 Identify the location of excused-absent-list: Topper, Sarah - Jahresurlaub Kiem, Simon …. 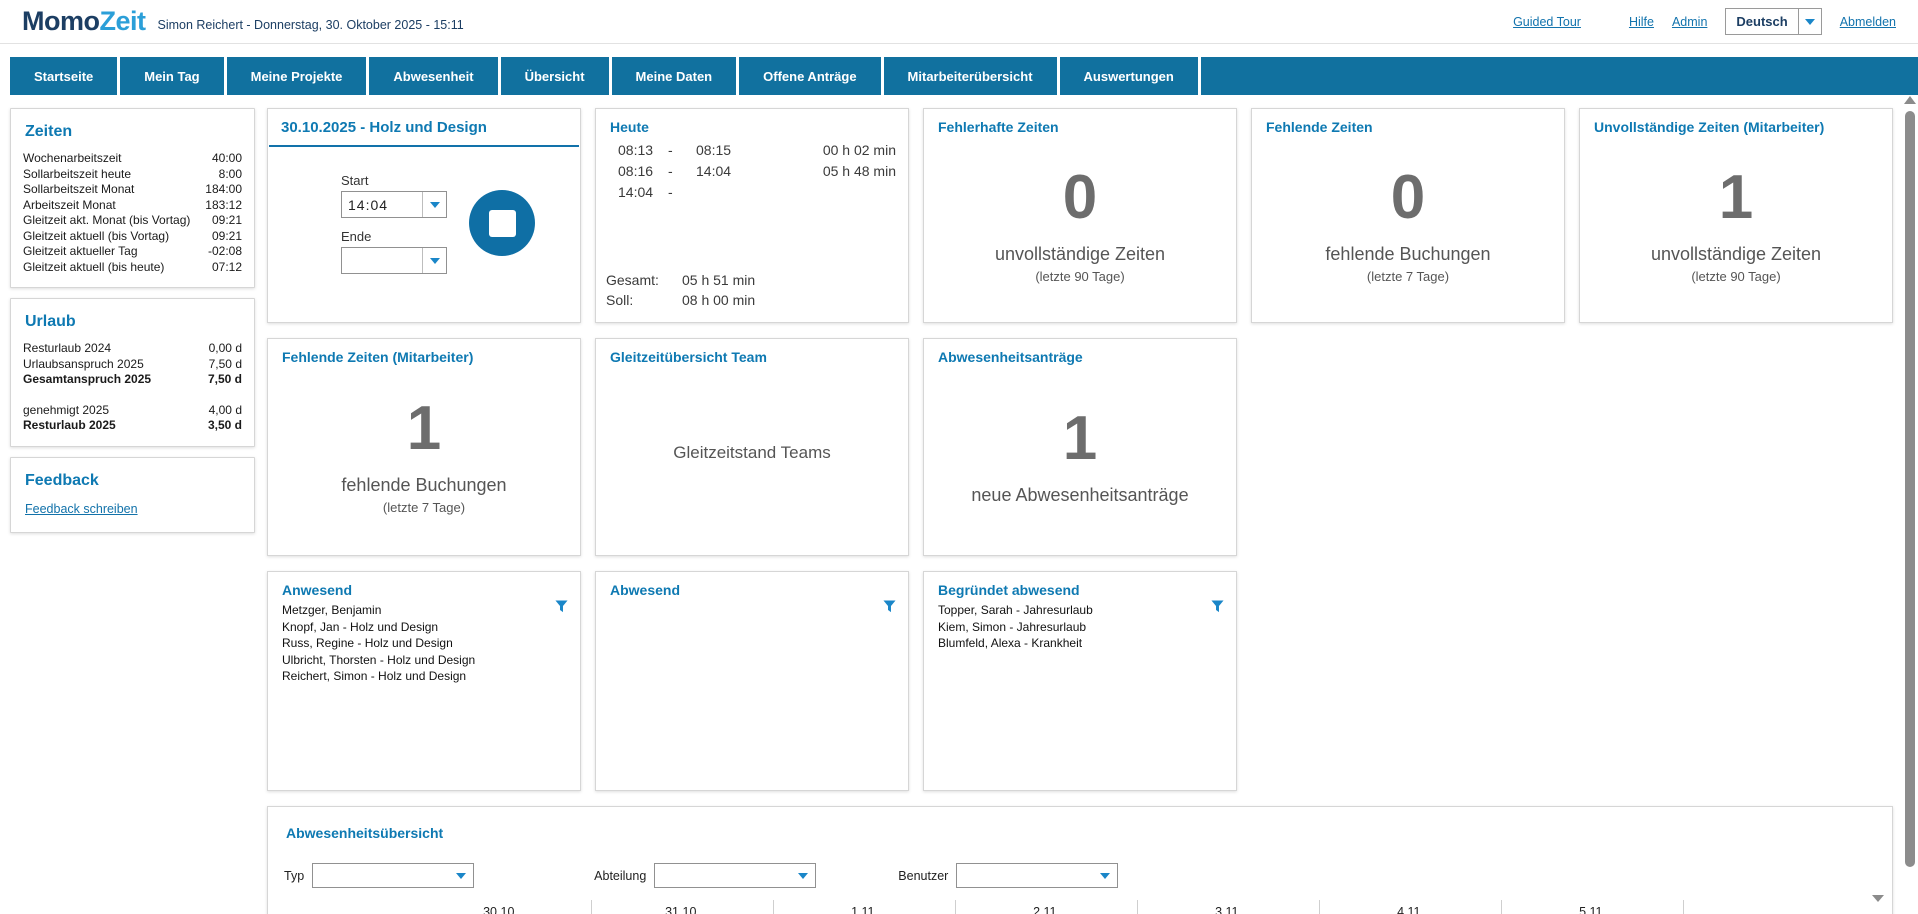
(1080, 625).